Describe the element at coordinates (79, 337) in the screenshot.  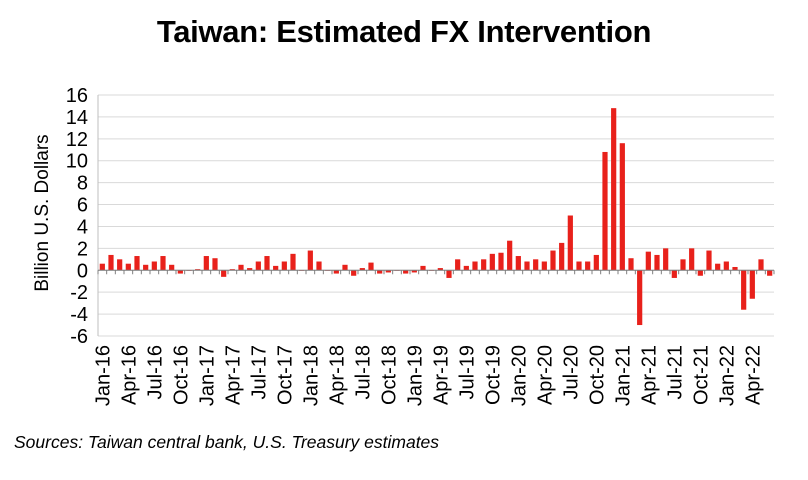
I see `y-tick-label: -6` at that location.